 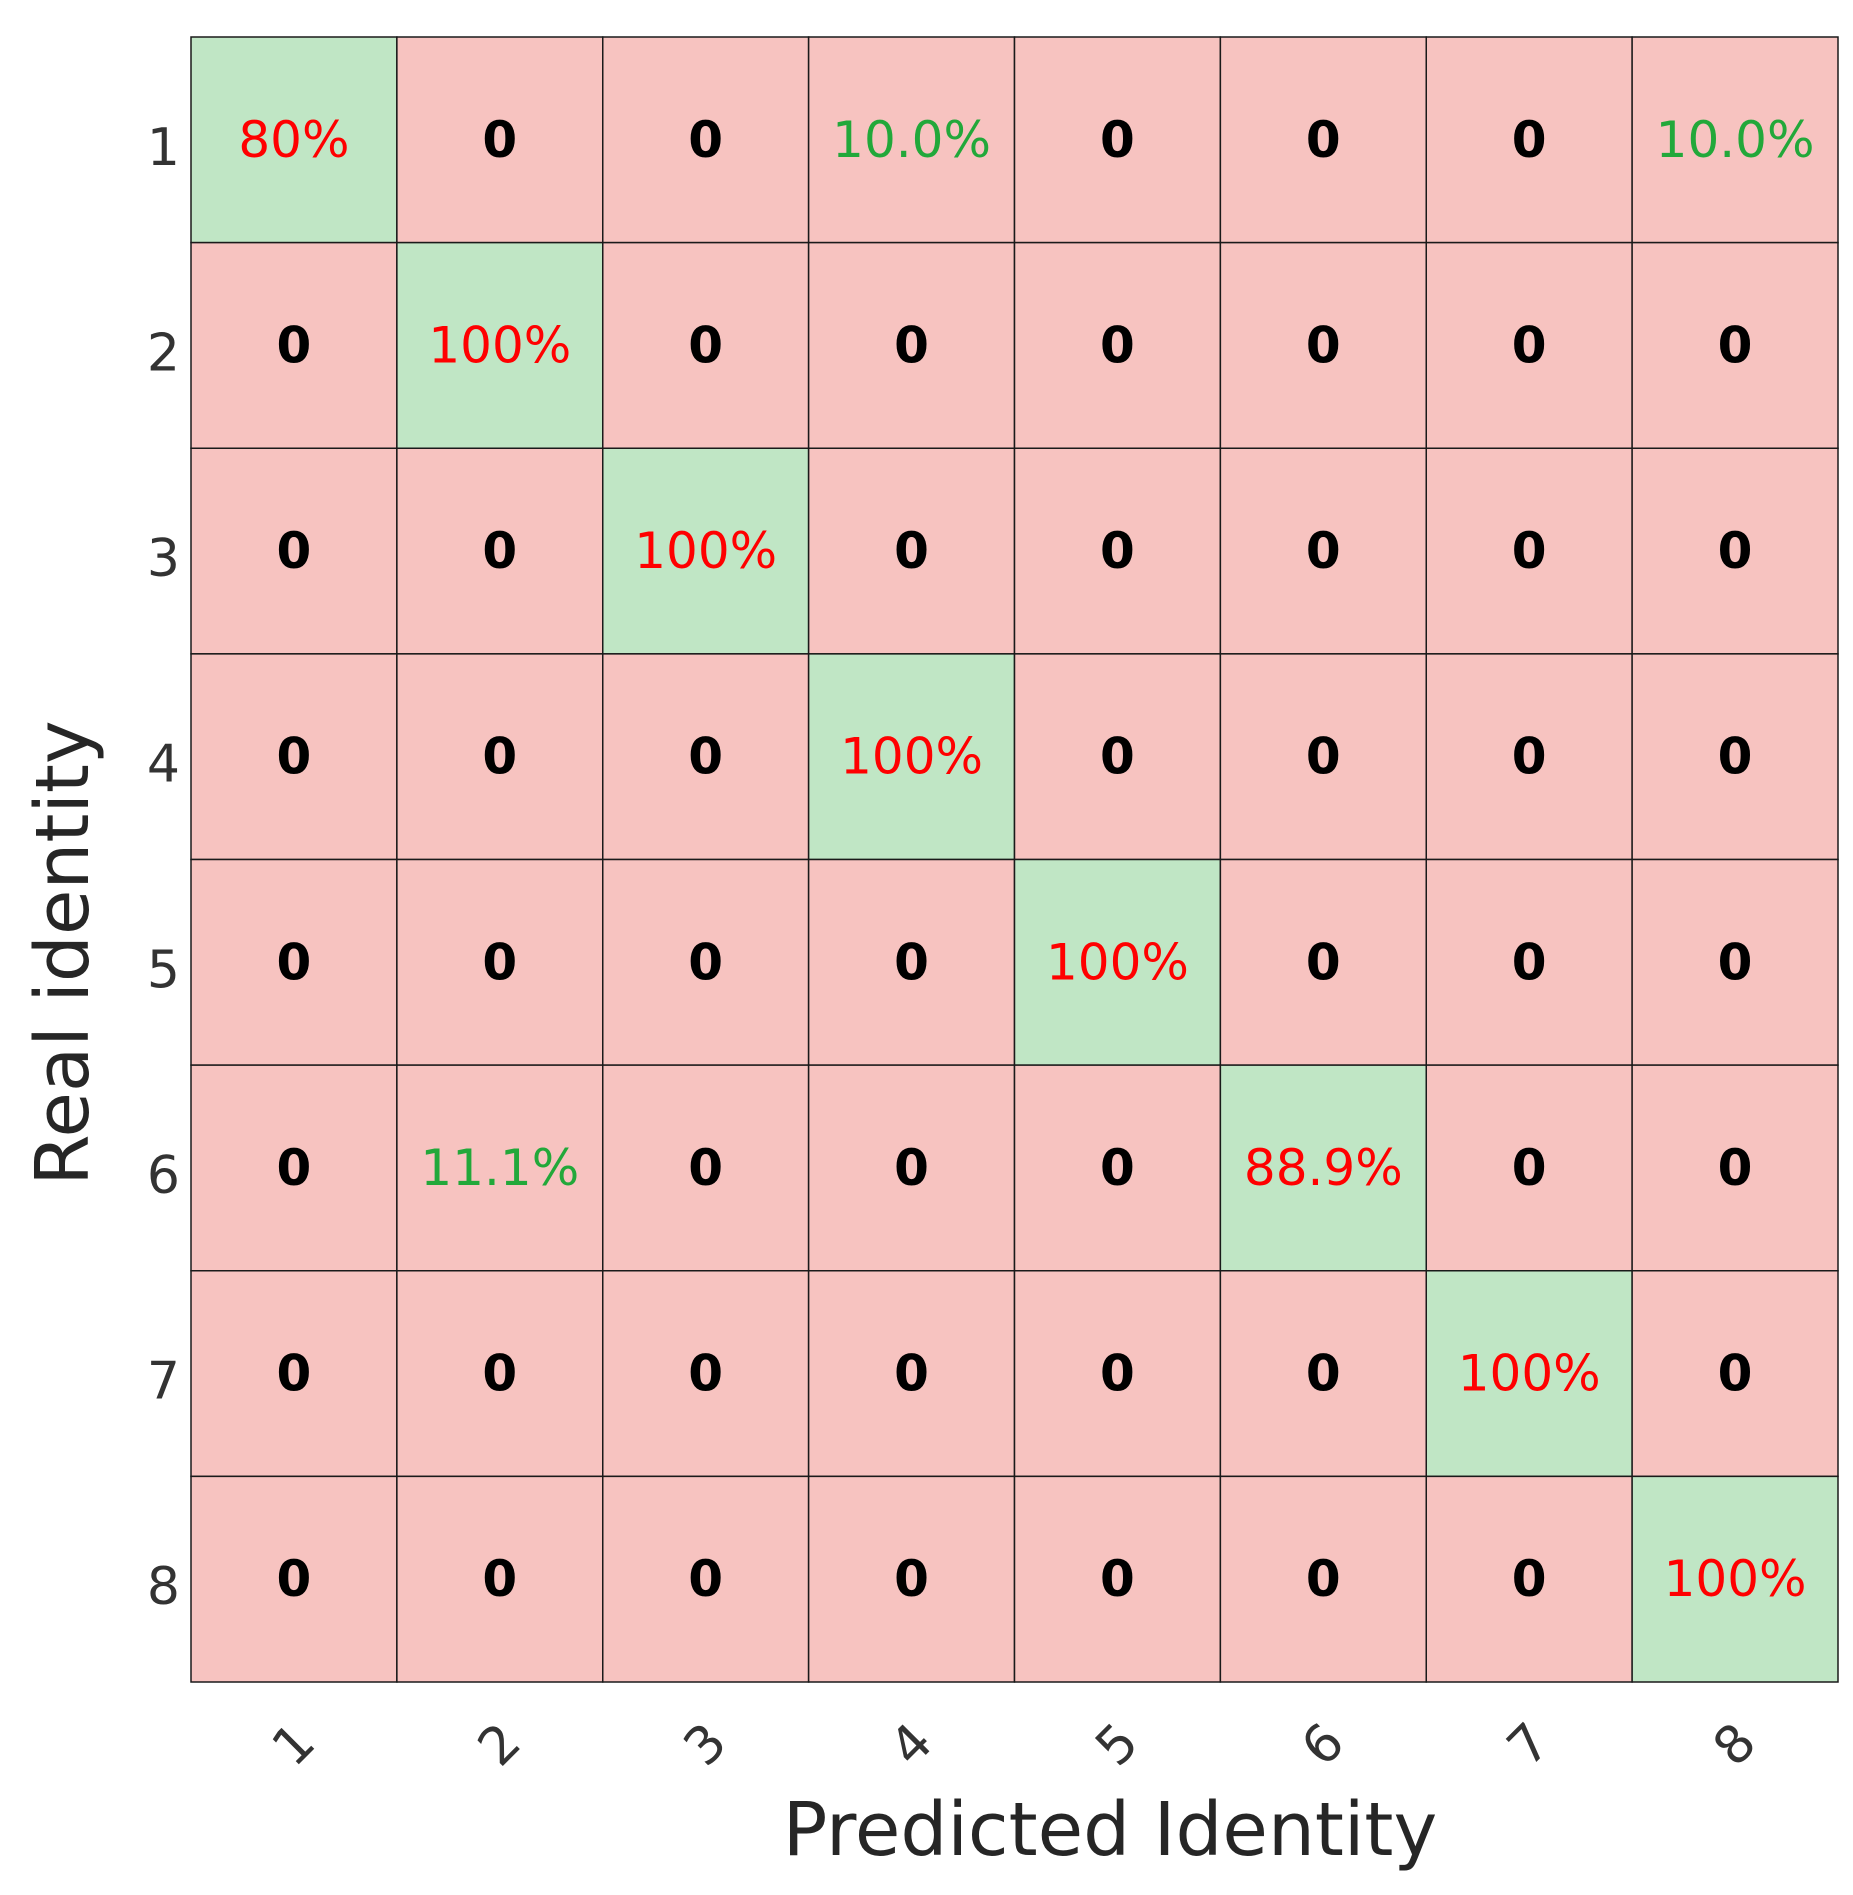 What do you see at coordinates (499, 1579) in the screenshot?
I see `cell-value-8-2: 0` at bounding box center [499, 1579].